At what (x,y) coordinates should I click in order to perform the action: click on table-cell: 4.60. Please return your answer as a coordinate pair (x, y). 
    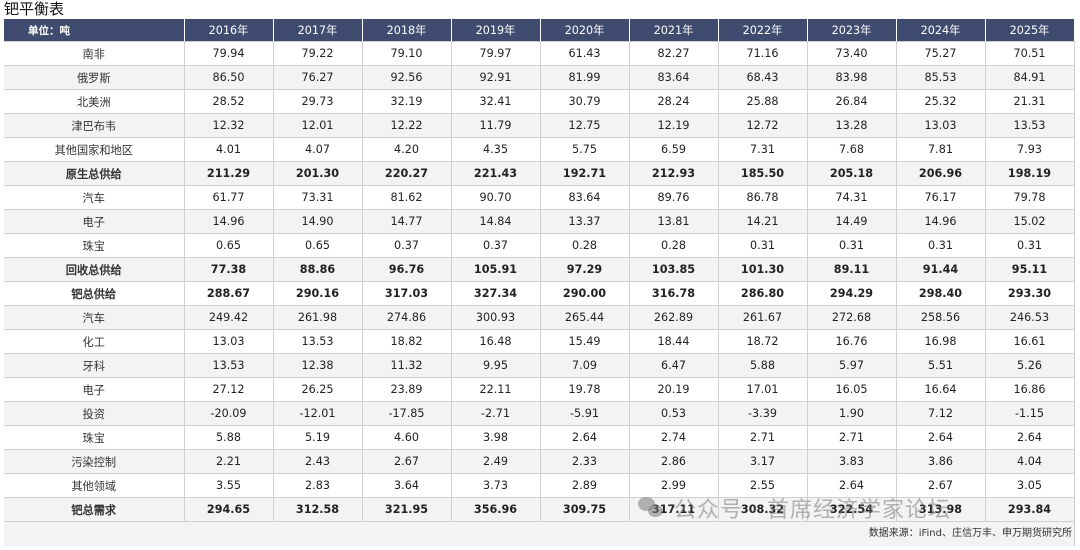
    Looking at the image, I should click on (407, 437).